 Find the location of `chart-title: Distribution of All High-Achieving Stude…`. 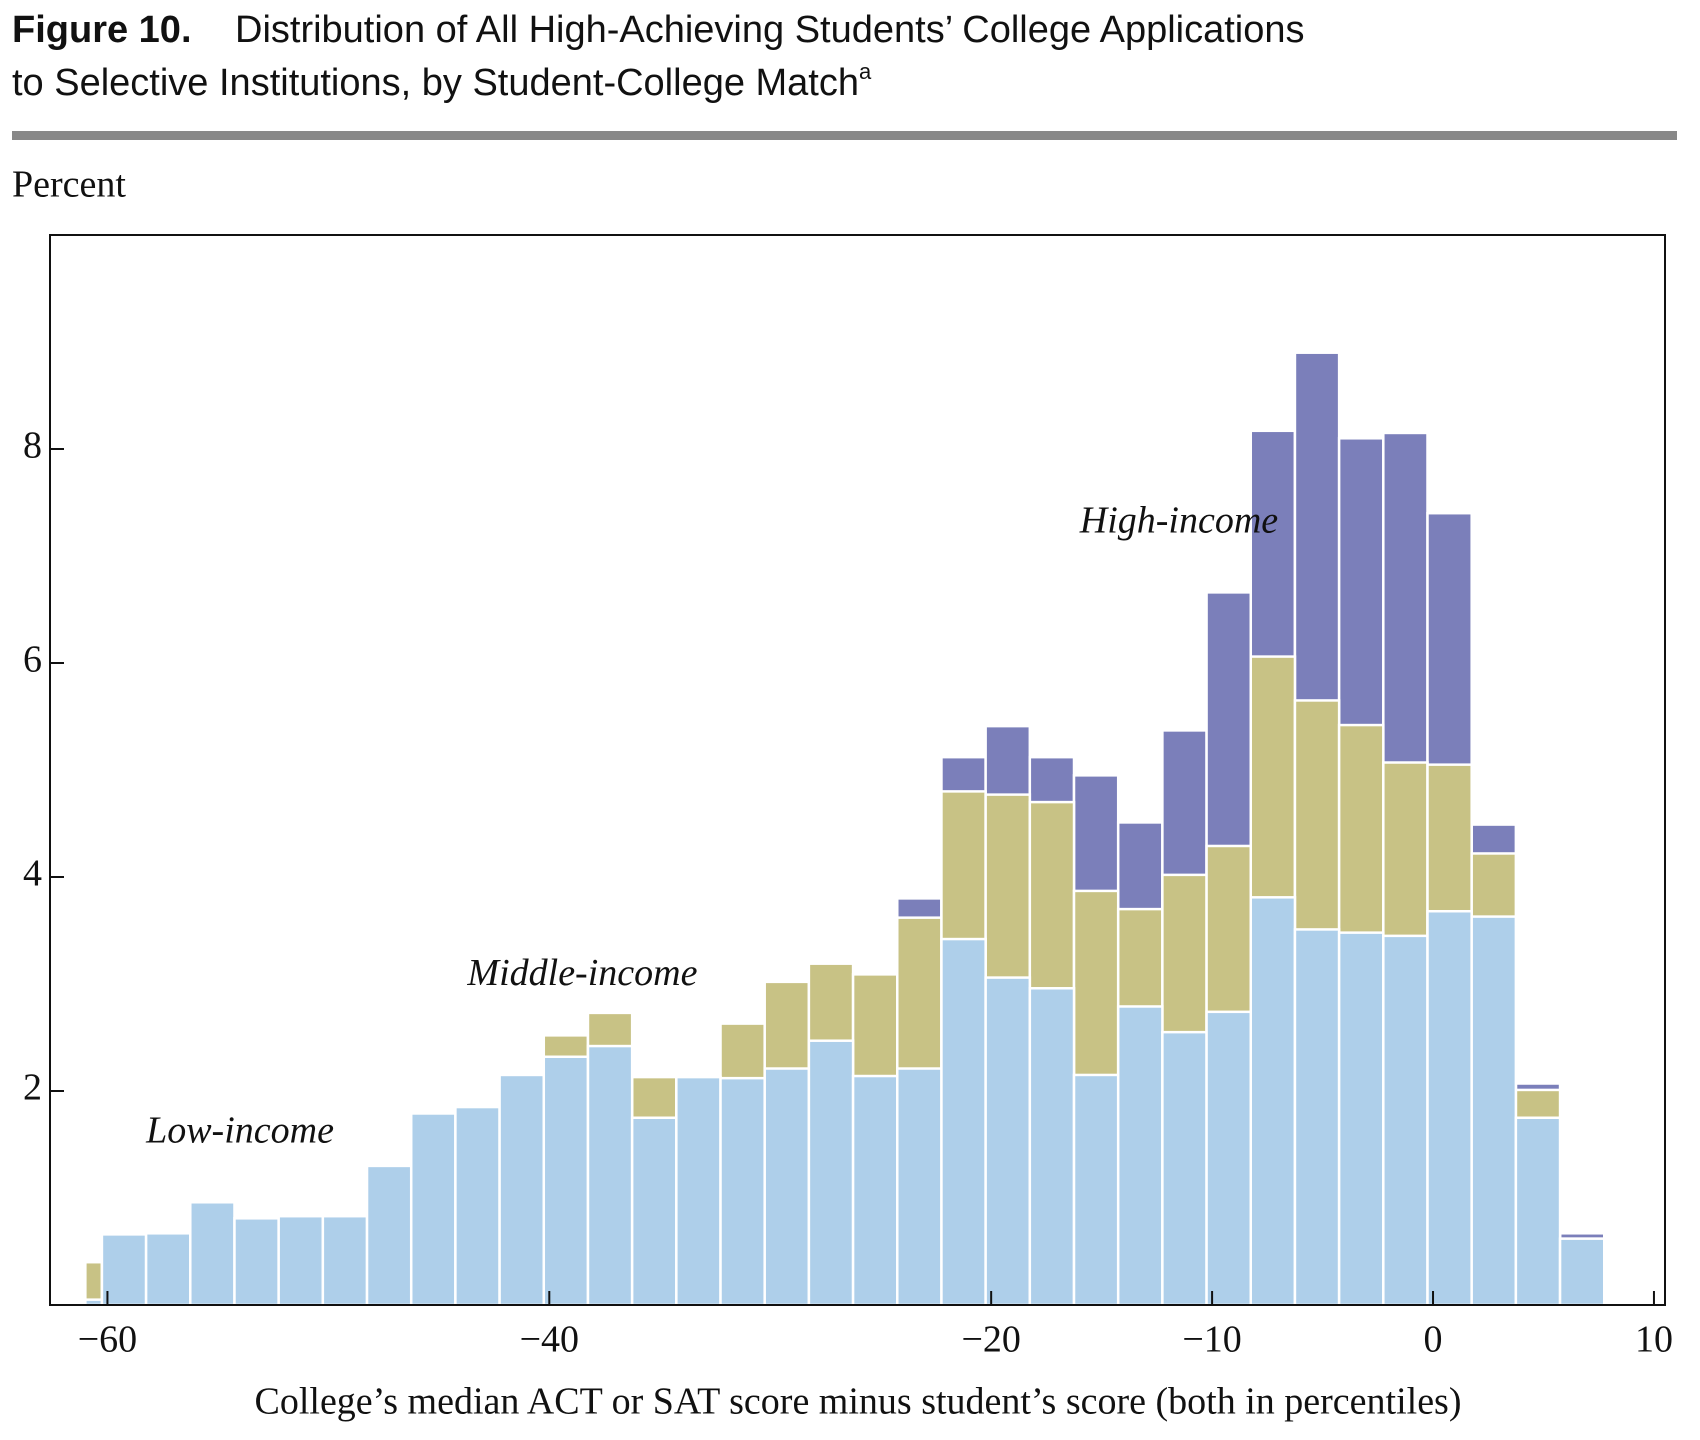

chart-title: Distribution of All High-Achieving Stude… is located at coordinates (770, 30).